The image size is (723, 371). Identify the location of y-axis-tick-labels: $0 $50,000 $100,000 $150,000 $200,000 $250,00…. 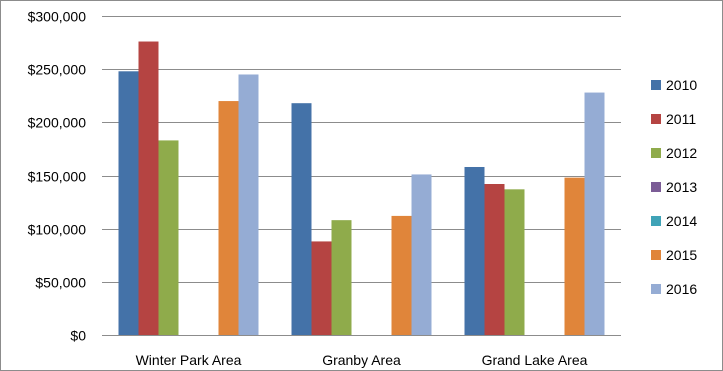
(57, 176).